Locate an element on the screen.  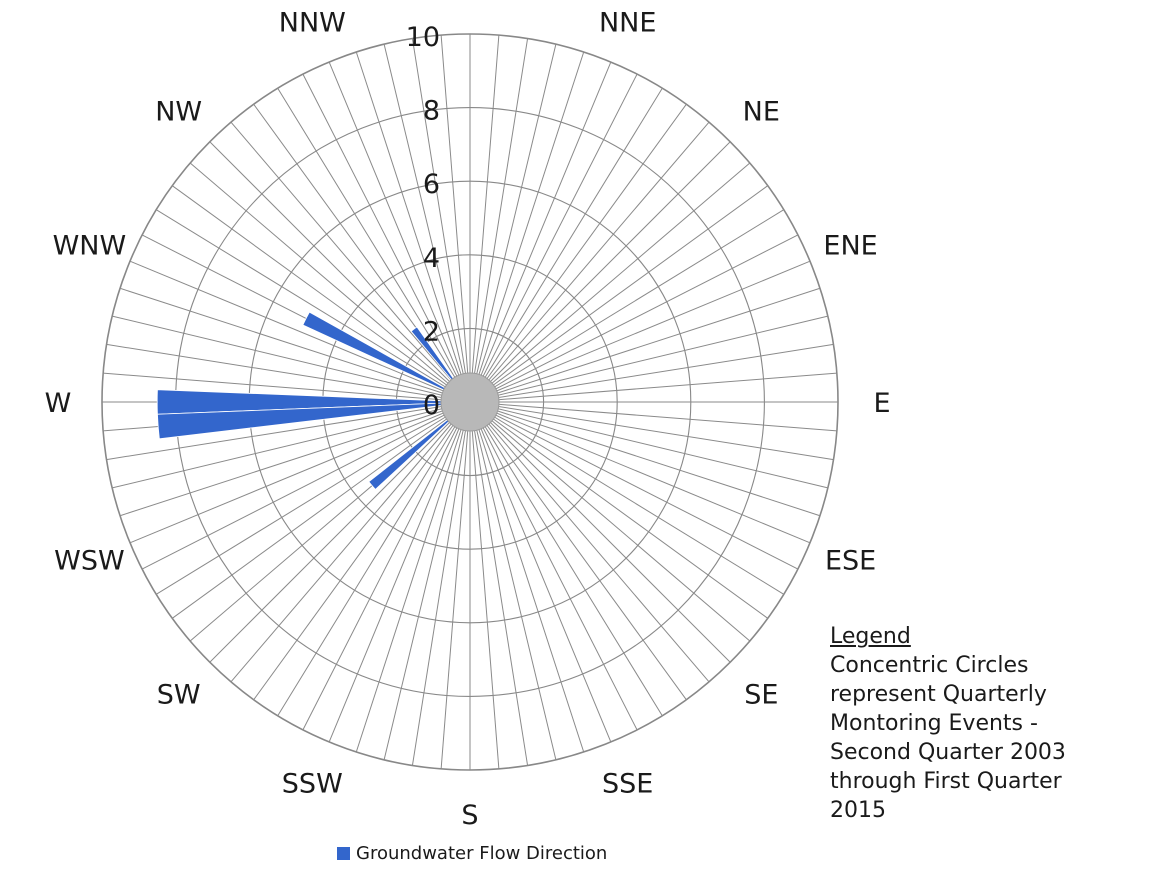
direction-label: SSE is located at coordinates (627, 784).